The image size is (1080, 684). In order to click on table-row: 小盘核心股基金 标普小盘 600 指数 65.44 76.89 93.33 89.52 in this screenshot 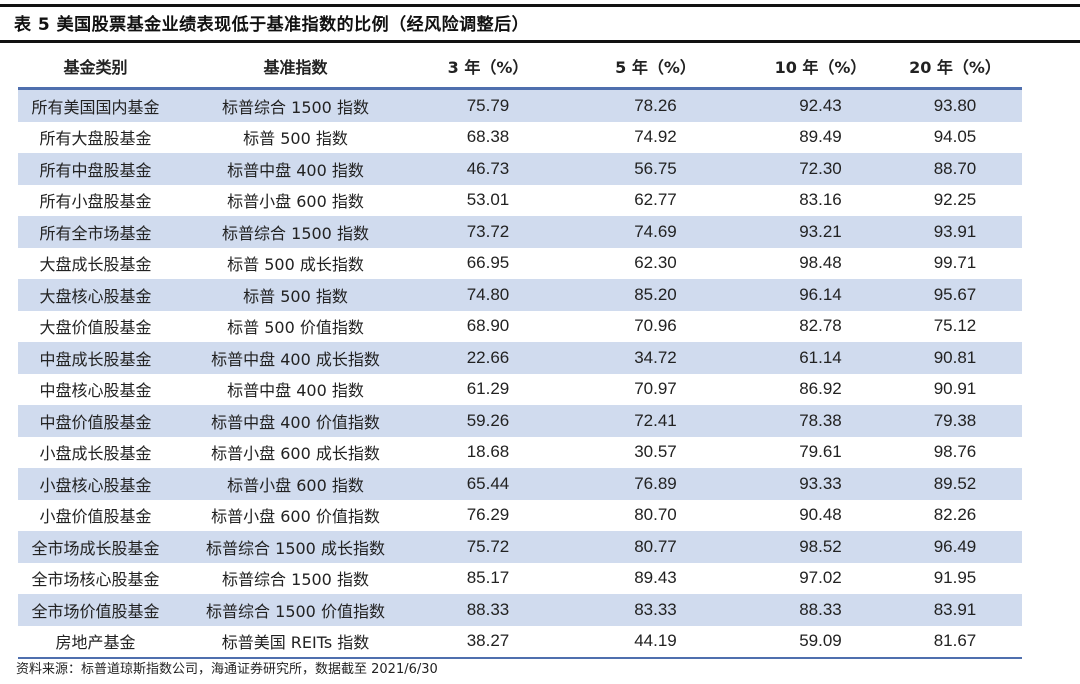, I will do `click(520, 484)`.